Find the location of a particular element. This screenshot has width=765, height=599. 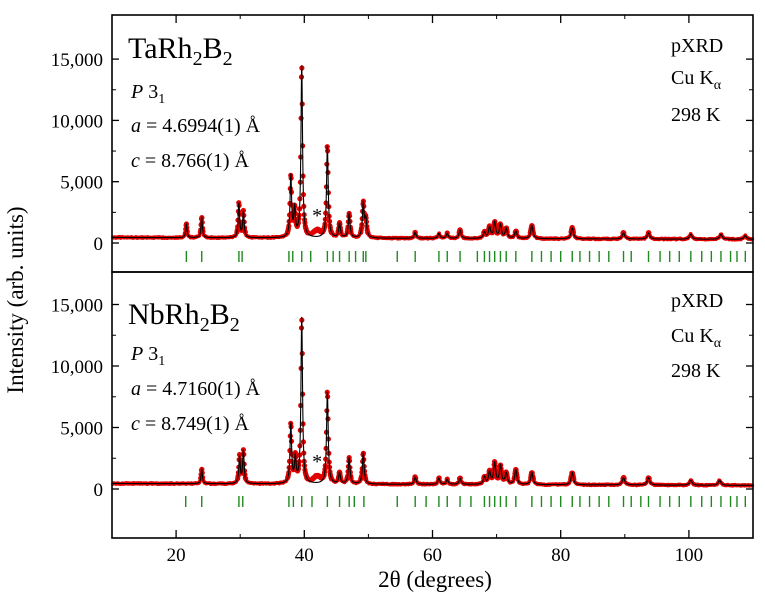

lattice-a-label: a = 4.6994(1) Å is located at coordinates (196, 126).